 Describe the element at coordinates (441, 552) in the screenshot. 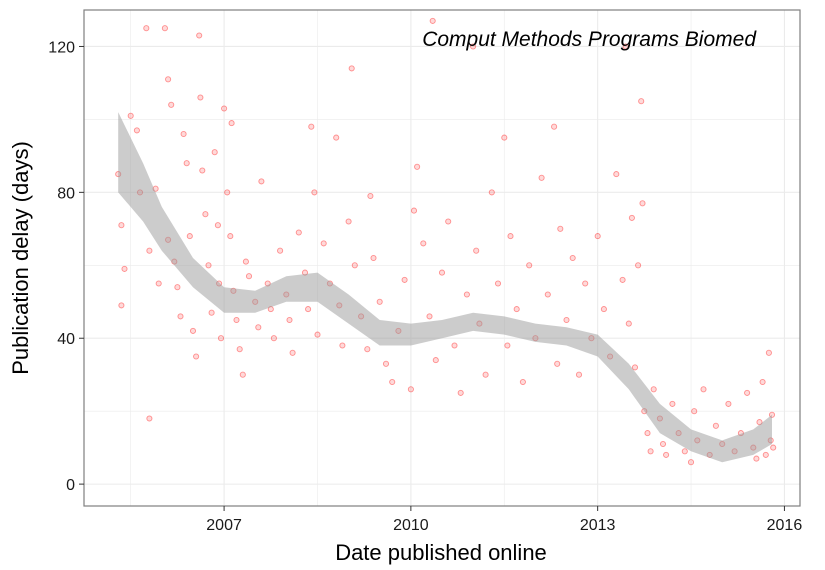

I see `x-axis-title: Date published online` at that location.